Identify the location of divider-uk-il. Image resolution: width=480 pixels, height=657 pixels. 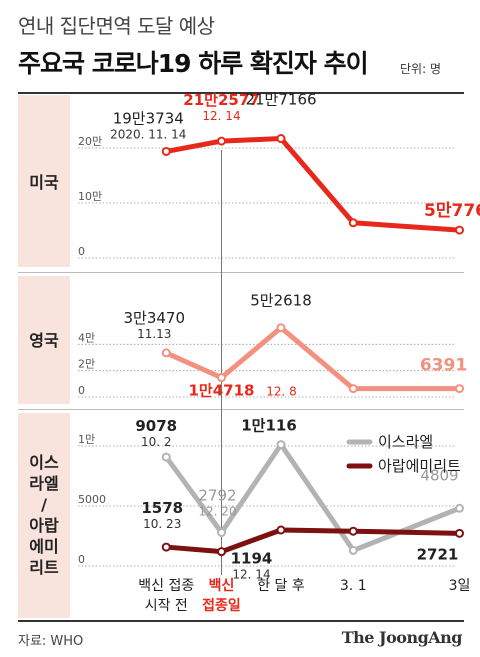
(241, 409).